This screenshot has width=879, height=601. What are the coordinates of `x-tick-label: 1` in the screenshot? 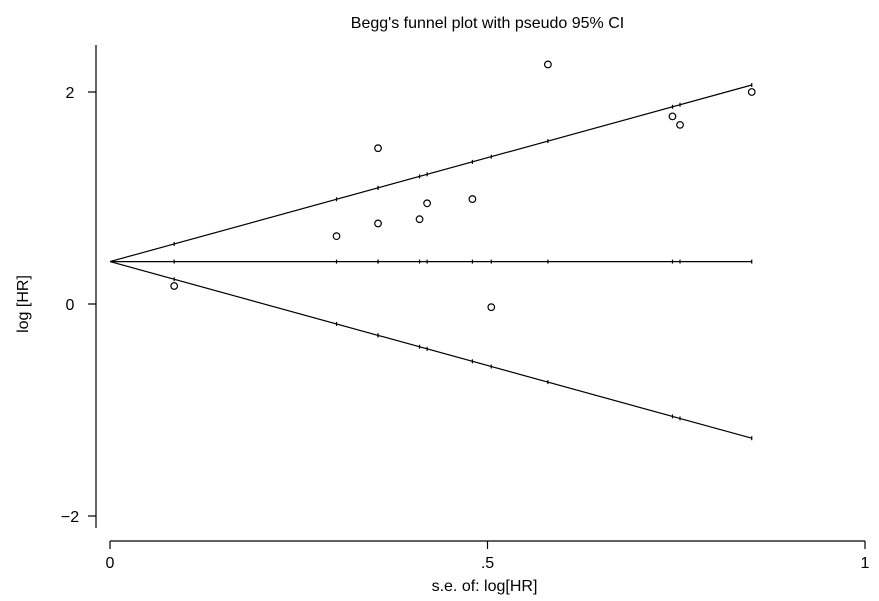 It's located at (865, 563).